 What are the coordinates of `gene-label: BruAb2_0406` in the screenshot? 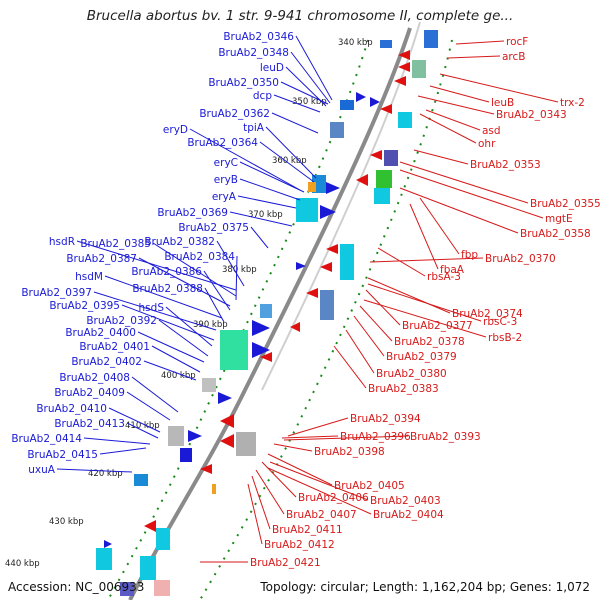 It's located at (333, 498).